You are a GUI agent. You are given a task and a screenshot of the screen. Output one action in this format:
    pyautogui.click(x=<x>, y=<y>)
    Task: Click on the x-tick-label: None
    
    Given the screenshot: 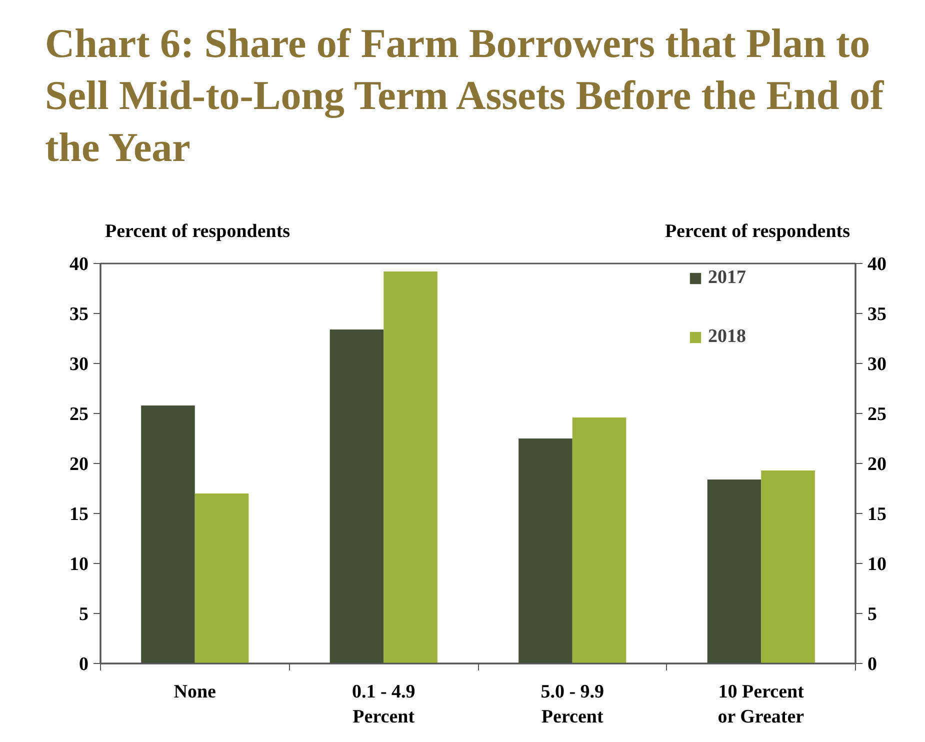 What is the action you would take?
    pyautogui.click(x=195, y=692)
    